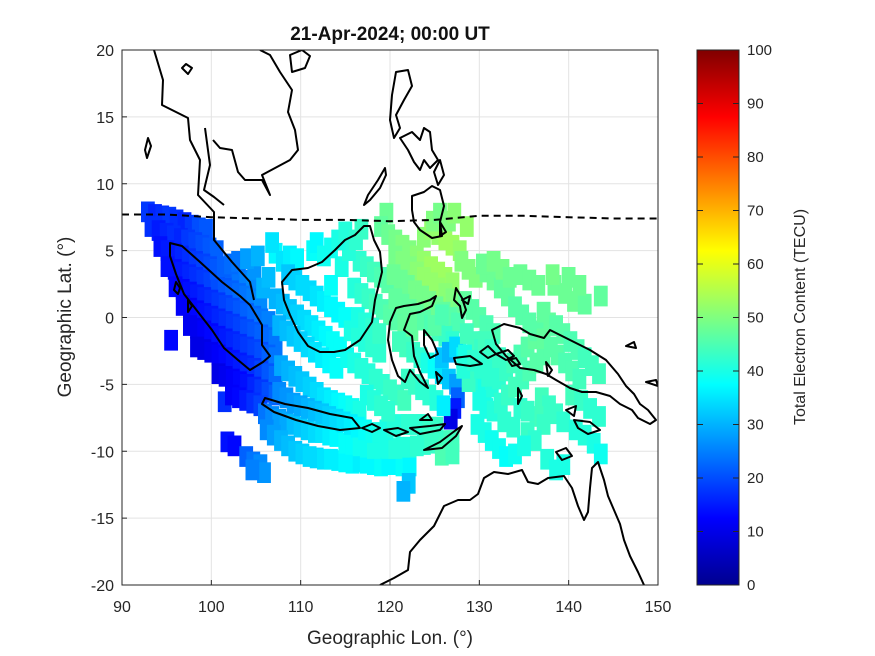  Describe the element at coordinates (755, 318) in the screenshot. I see `colorbar-tick-label: 50` at that location.